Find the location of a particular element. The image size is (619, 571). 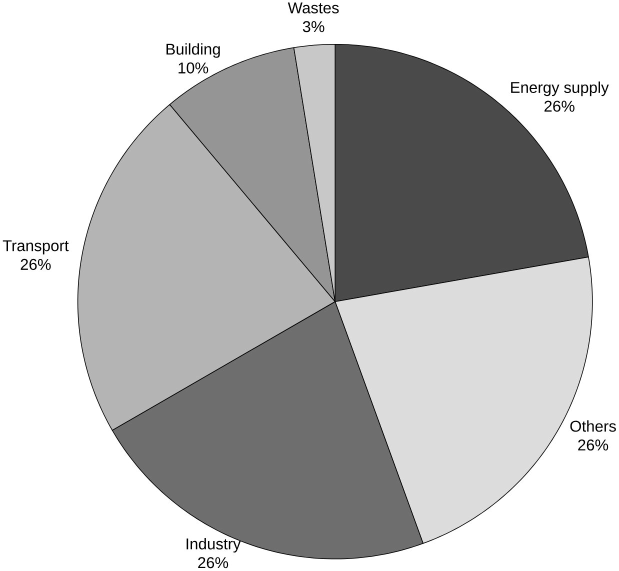

data-label: 10% is located at coordinates (193, 68).